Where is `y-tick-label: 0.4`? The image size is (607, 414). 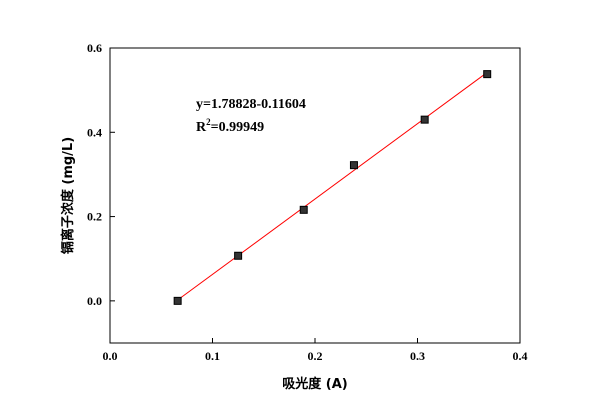
y-tick-label: 0.4 is located at coordinates (94, 132).